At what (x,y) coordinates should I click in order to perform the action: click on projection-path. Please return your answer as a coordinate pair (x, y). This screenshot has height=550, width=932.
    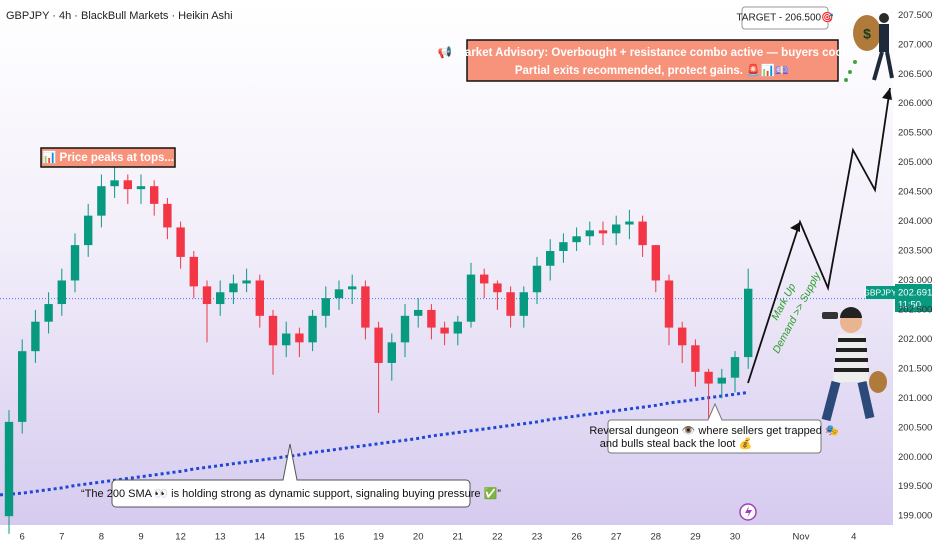
    Looking at the image, I should click on (819, 235).